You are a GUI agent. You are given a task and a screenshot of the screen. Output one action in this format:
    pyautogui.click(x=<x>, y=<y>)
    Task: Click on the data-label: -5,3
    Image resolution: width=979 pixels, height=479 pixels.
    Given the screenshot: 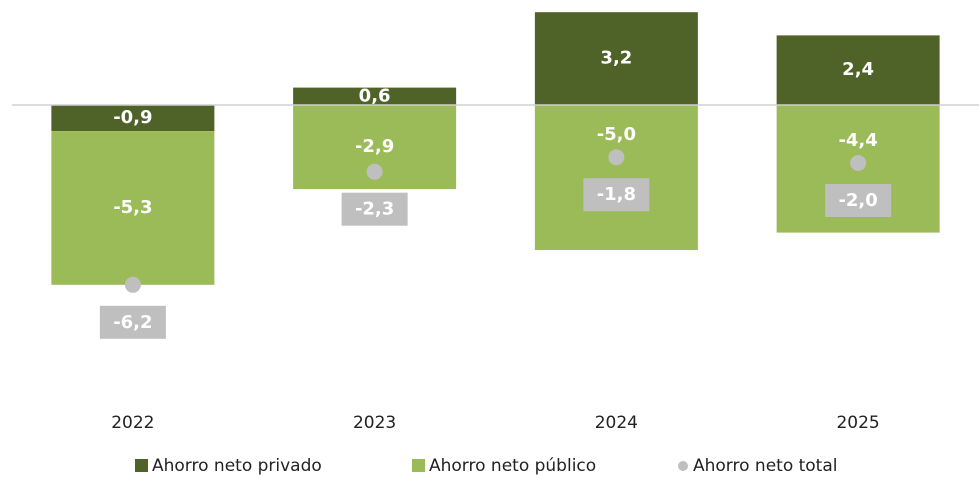 What is the action you would take?
    pyautogui.click(x=132, y=207)
    